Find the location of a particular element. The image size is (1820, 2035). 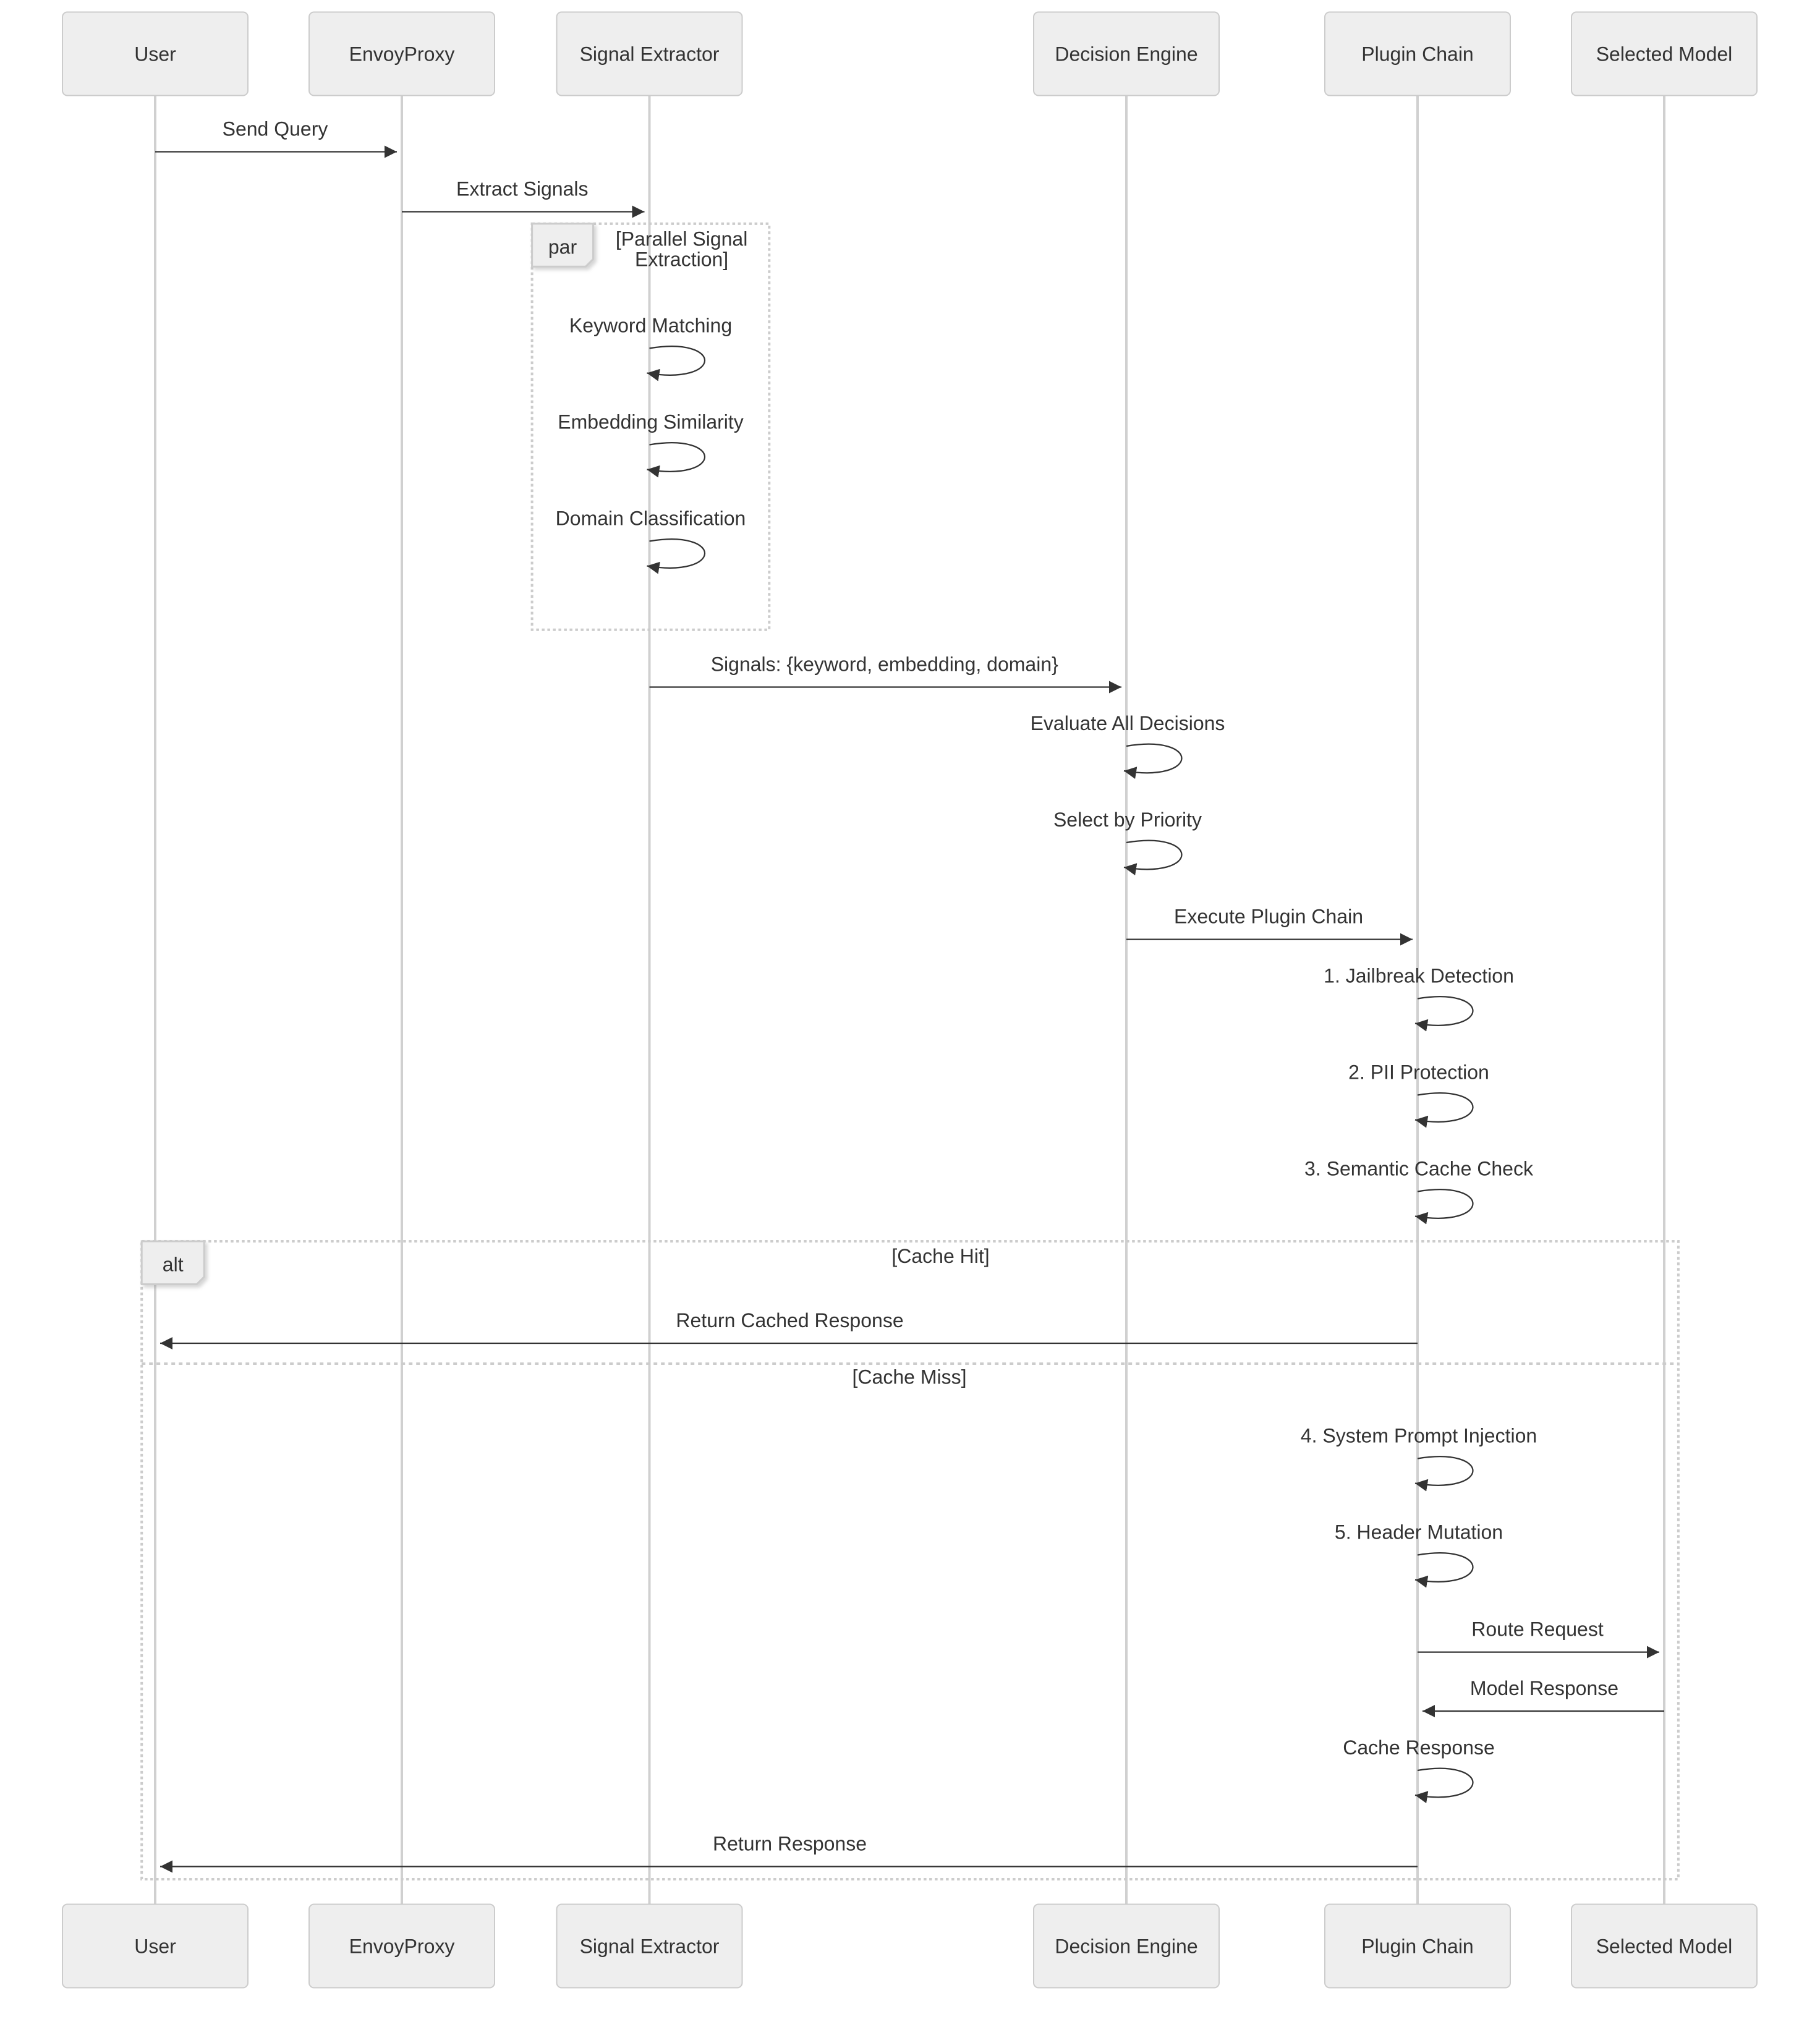

svg-text: [Cache Miss] is located at coordinates (910, 1377).